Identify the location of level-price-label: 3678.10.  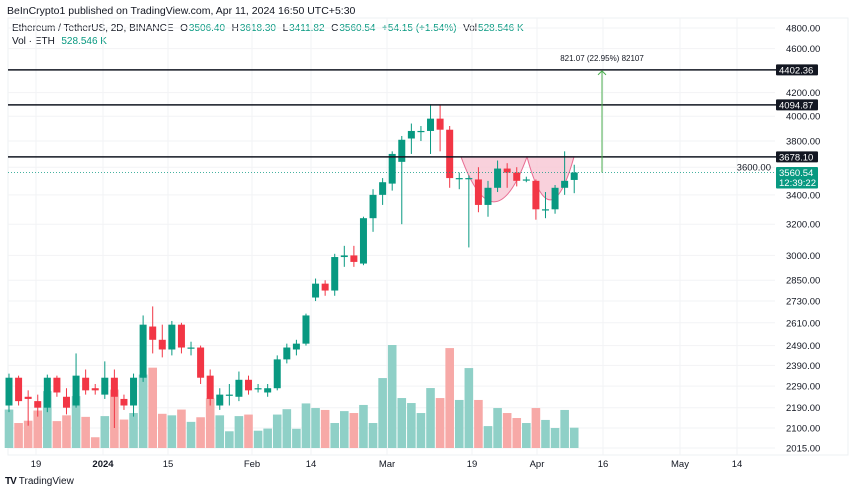
(796, 157).